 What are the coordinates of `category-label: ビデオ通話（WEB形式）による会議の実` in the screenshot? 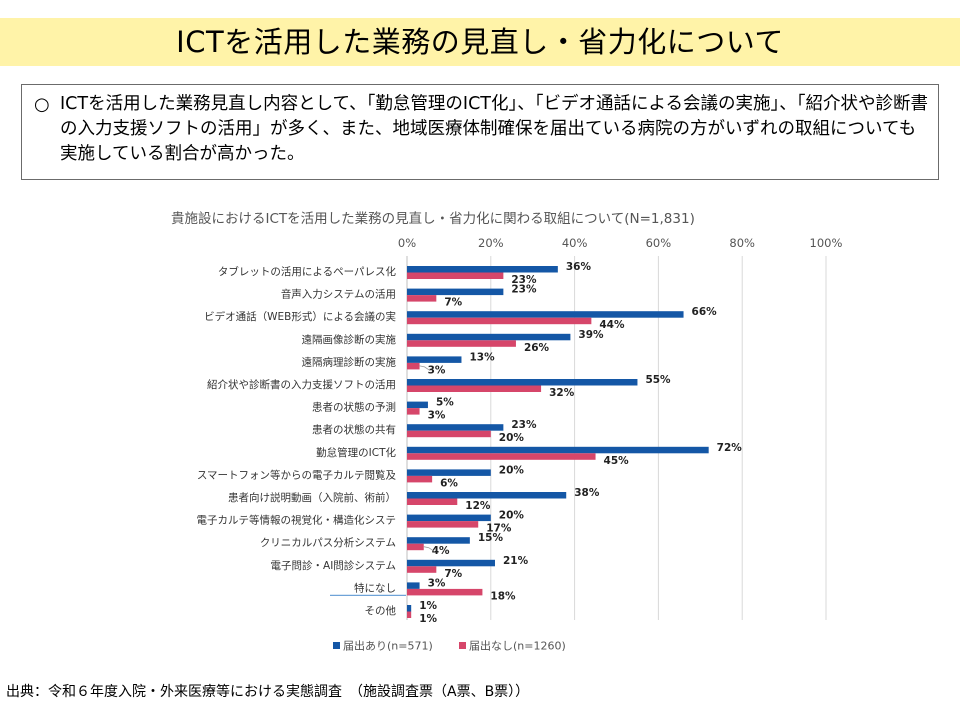 It's located at (300, 316).